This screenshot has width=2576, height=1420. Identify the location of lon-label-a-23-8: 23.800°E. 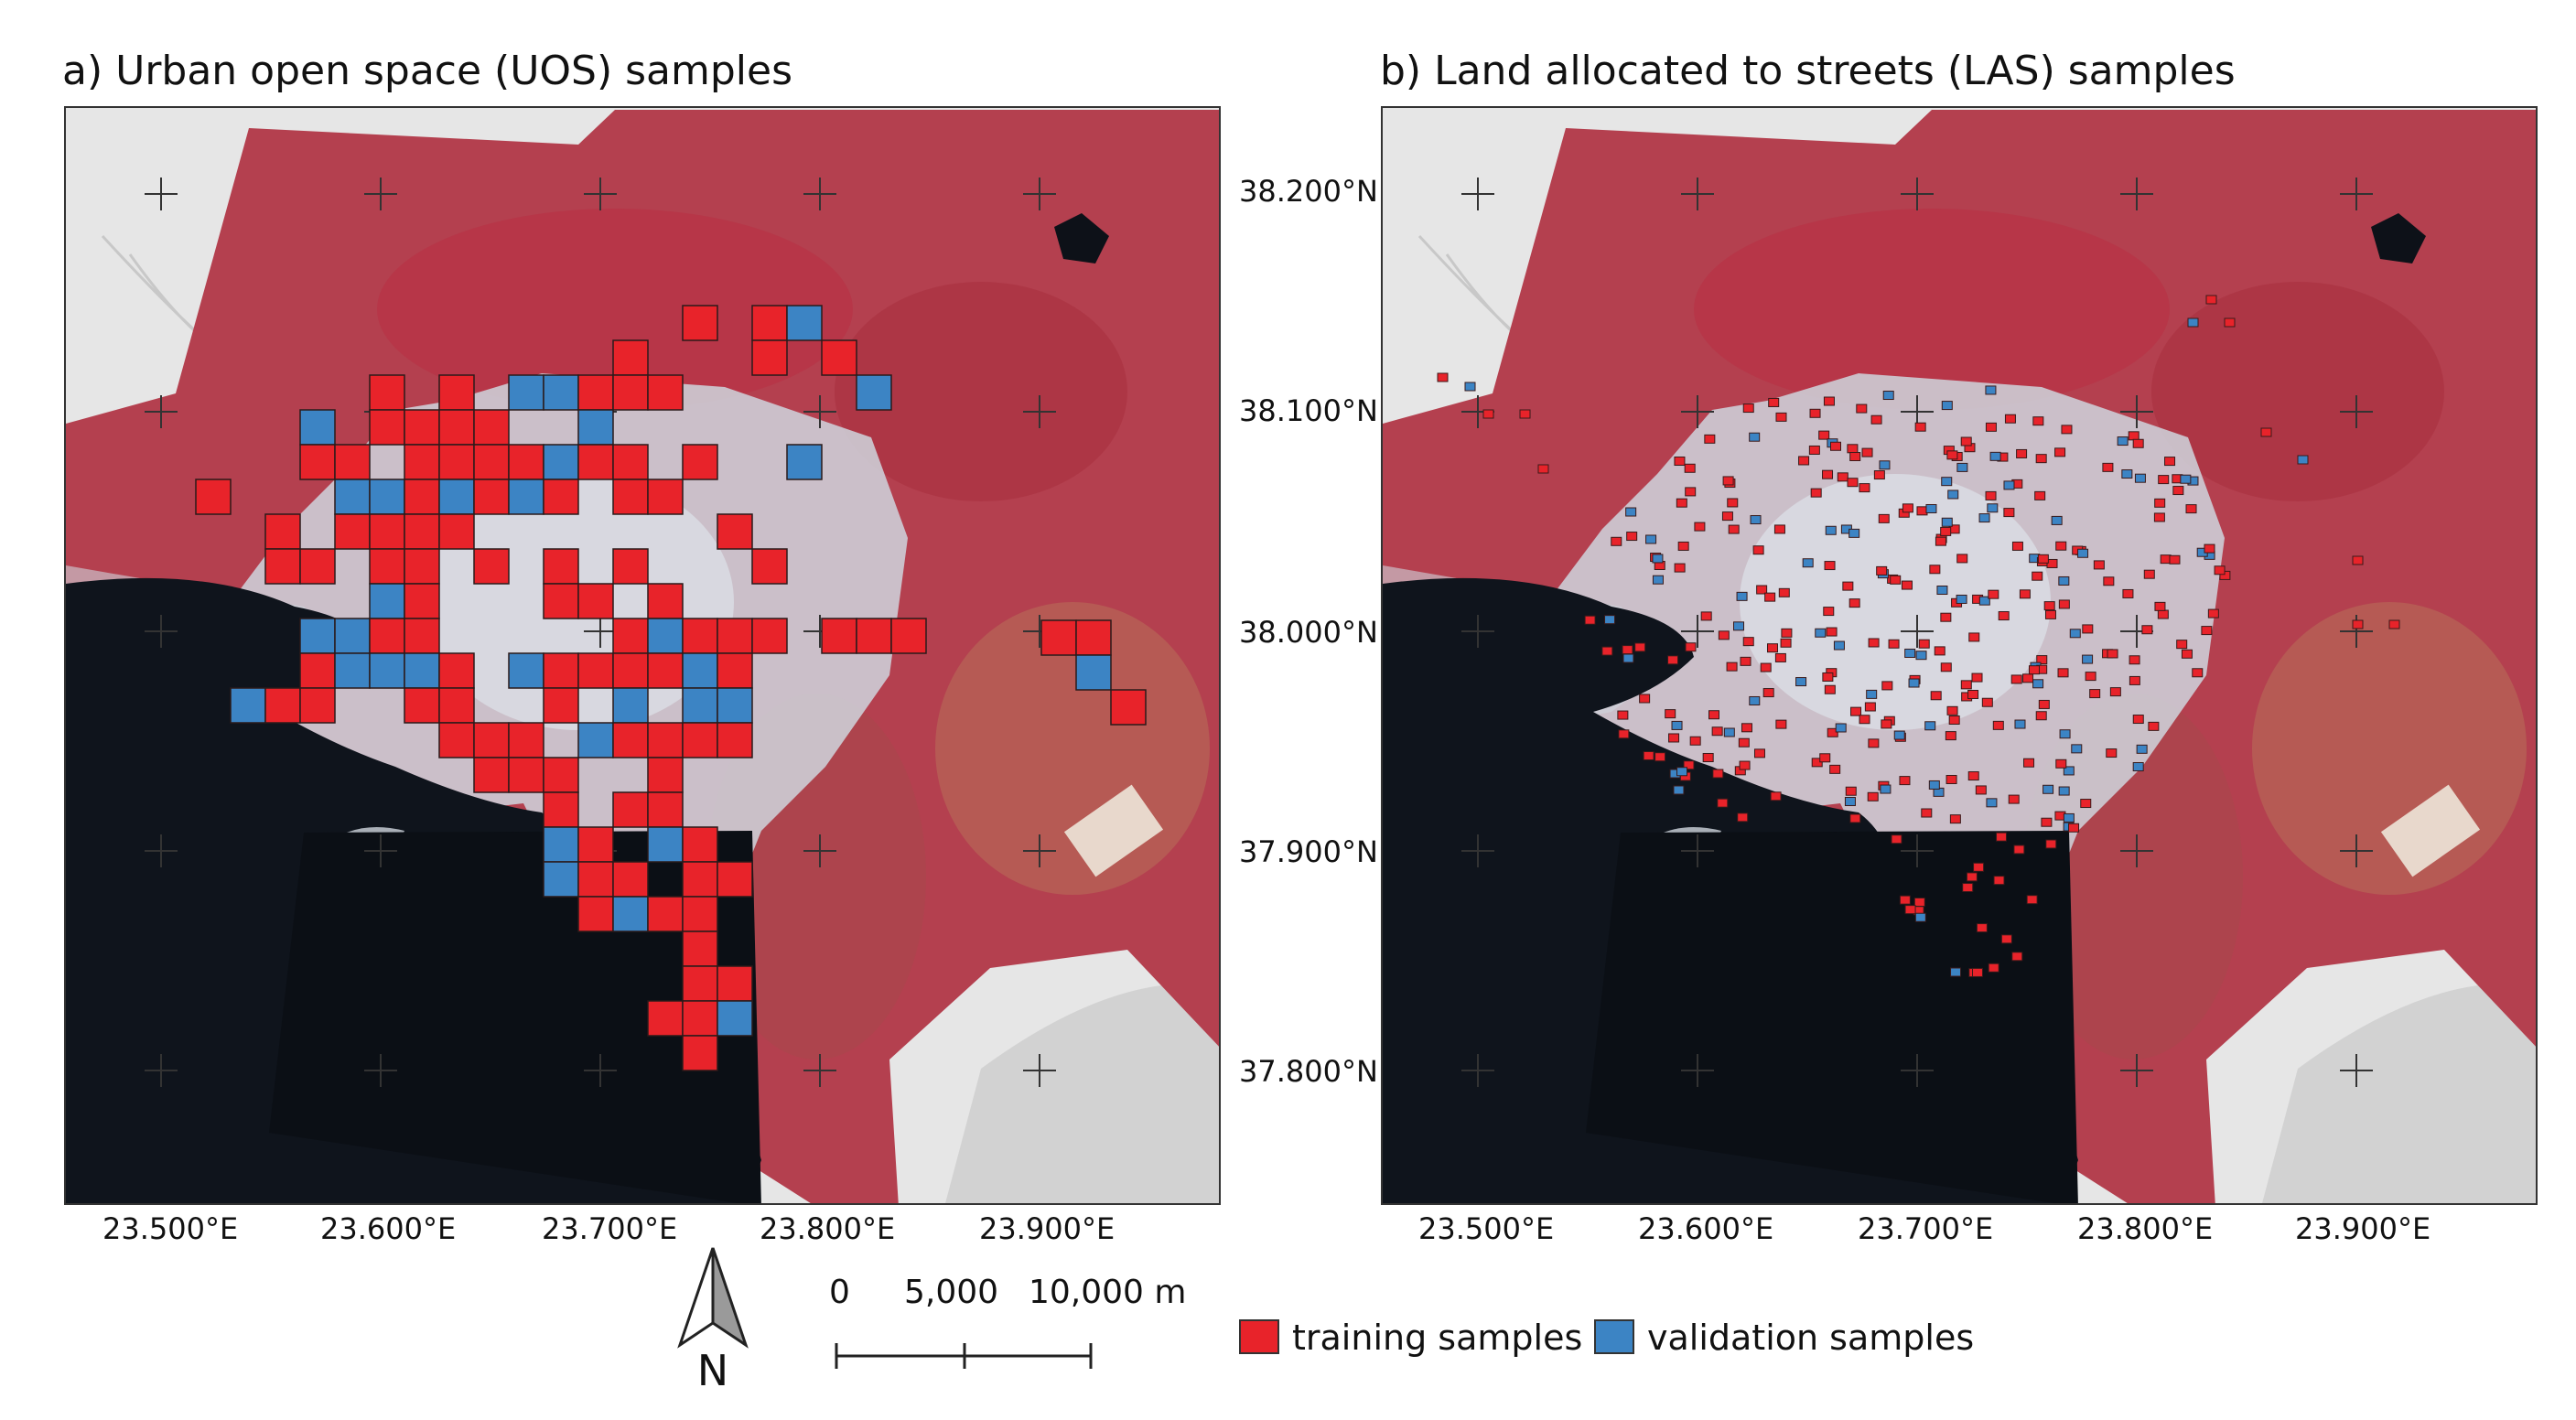
(828, 1229).